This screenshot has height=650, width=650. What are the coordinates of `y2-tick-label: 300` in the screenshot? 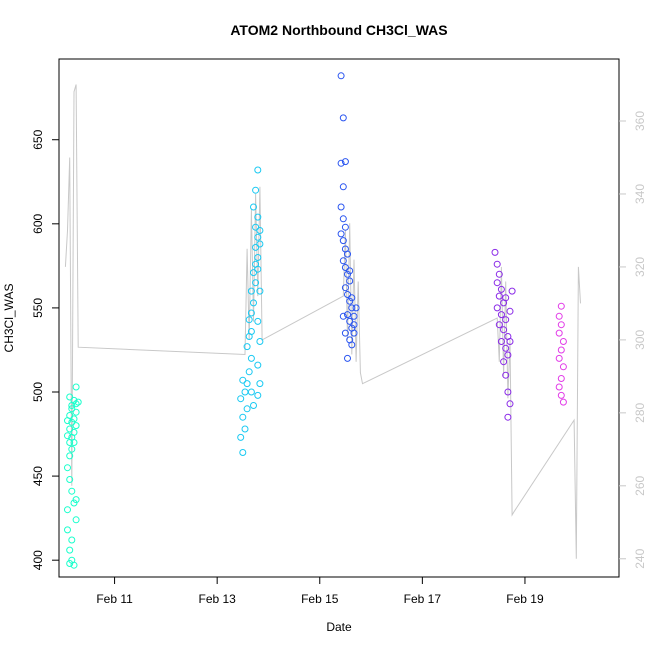 It's located at (640, 340).